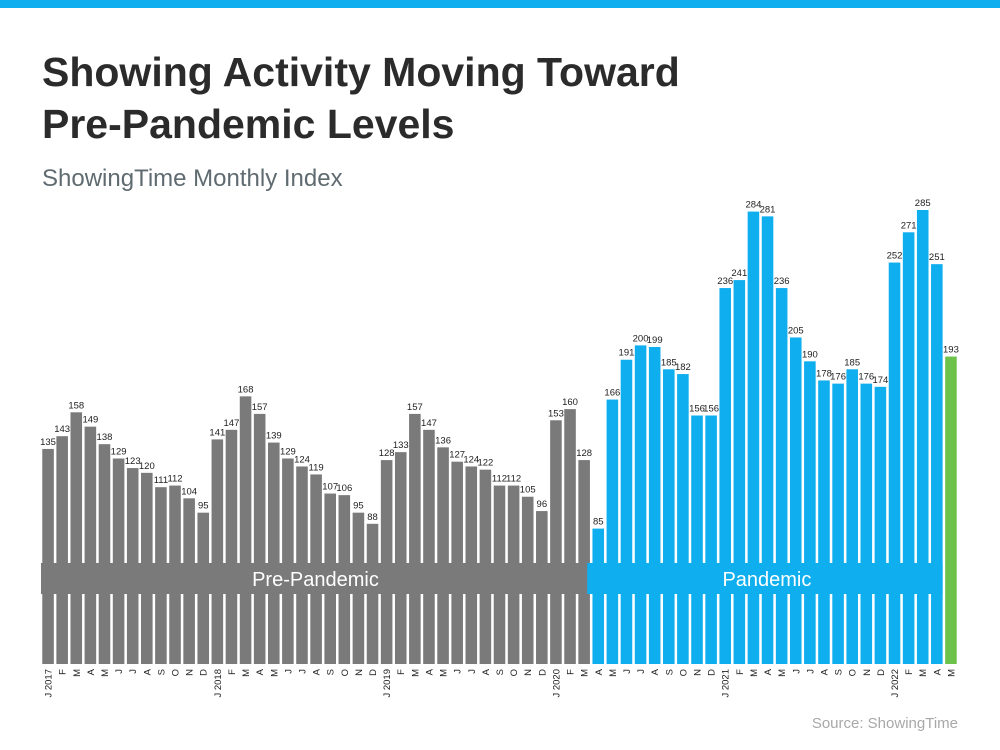 Image resolution: width=1000 pixels, height=750 pixels. What do you see at coordinates (782, 281) in the screenshot?
I see `value-label: 236` at bounding box center [782, 281].